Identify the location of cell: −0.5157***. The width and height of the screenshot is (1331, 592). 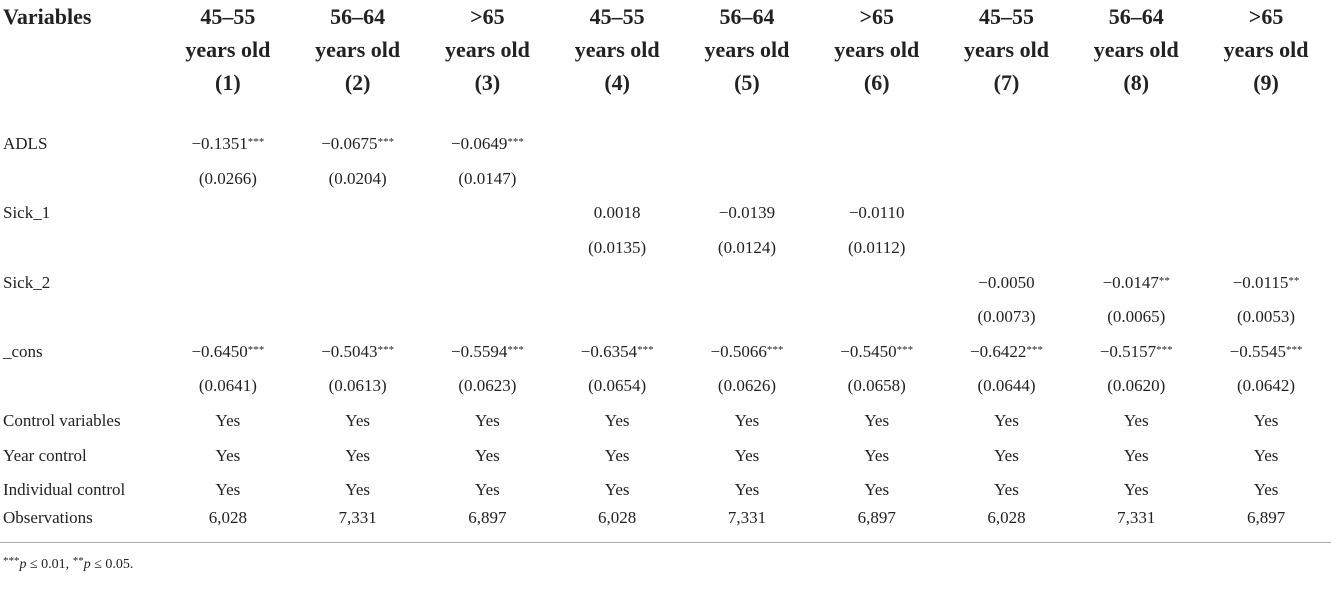
(1136, 351).